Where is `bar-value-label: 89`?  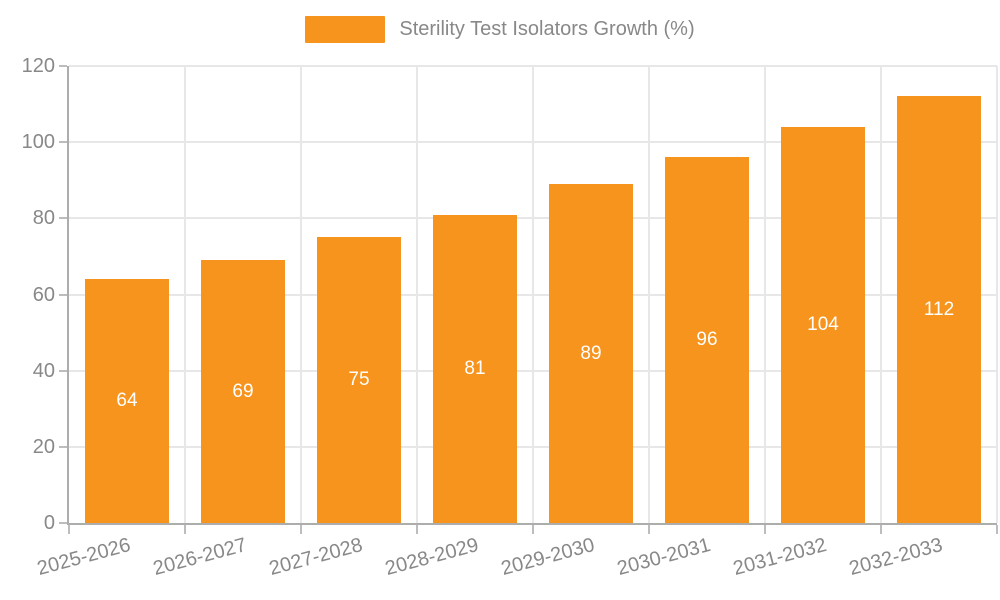
bar-value-label: 89 is located at coordinates (591, 353).